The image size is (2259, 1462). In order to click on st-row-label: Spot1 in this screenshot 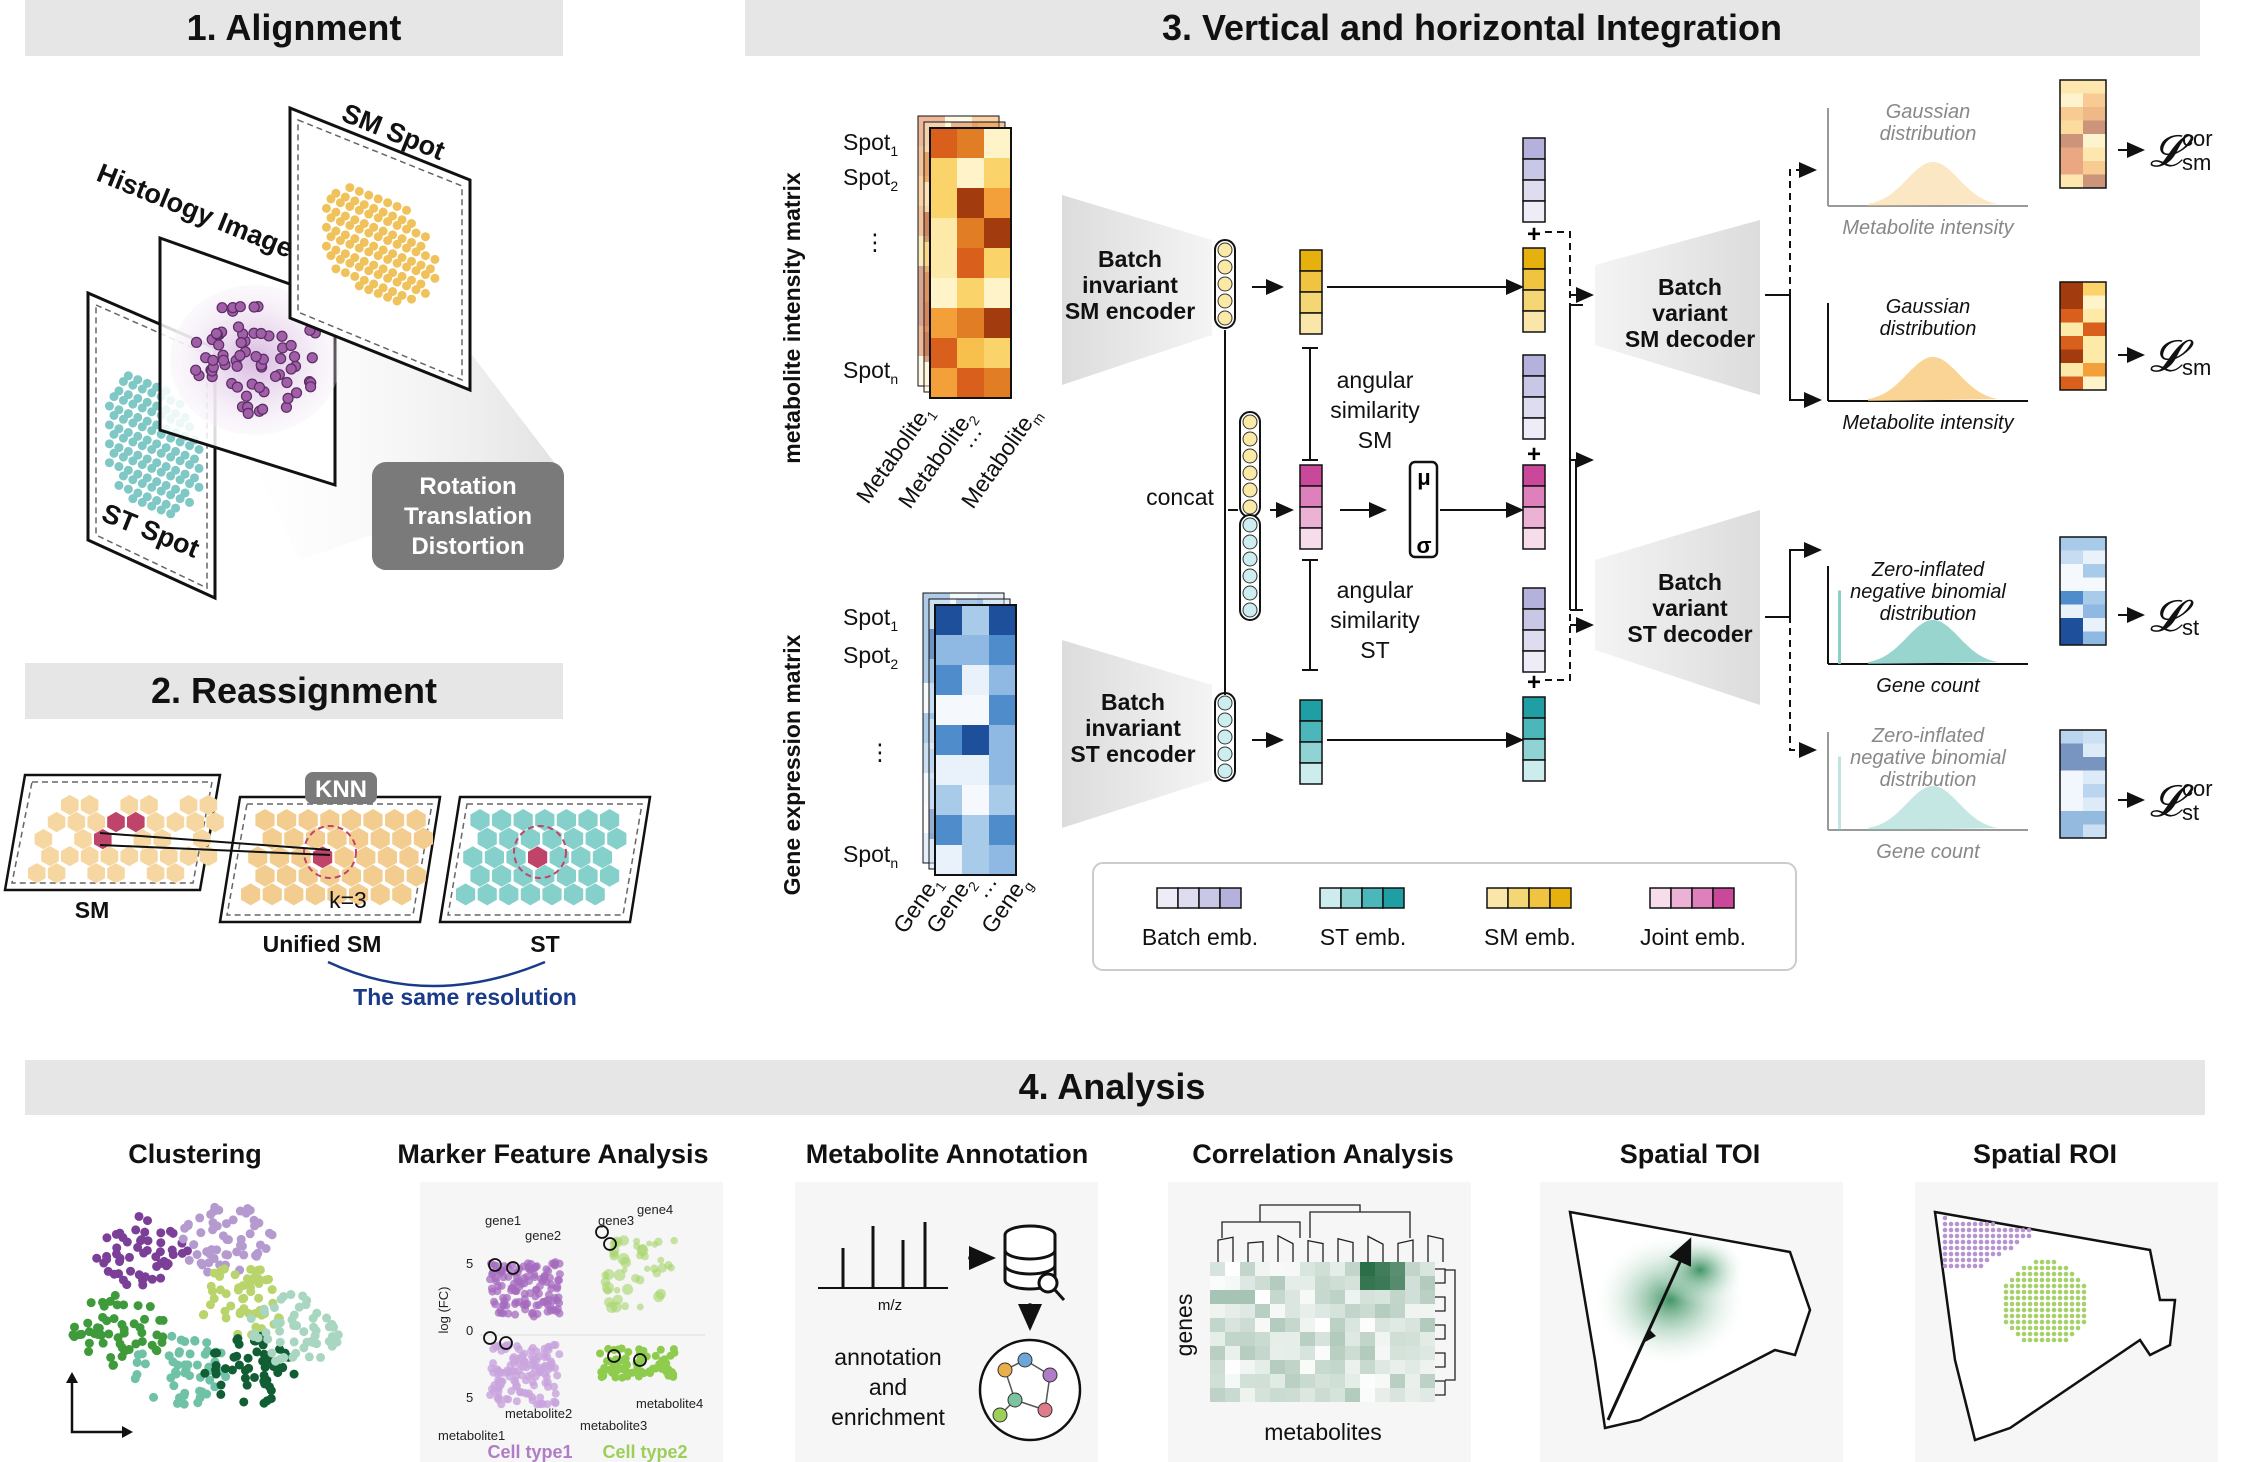, I will do `click(870, 619)`.